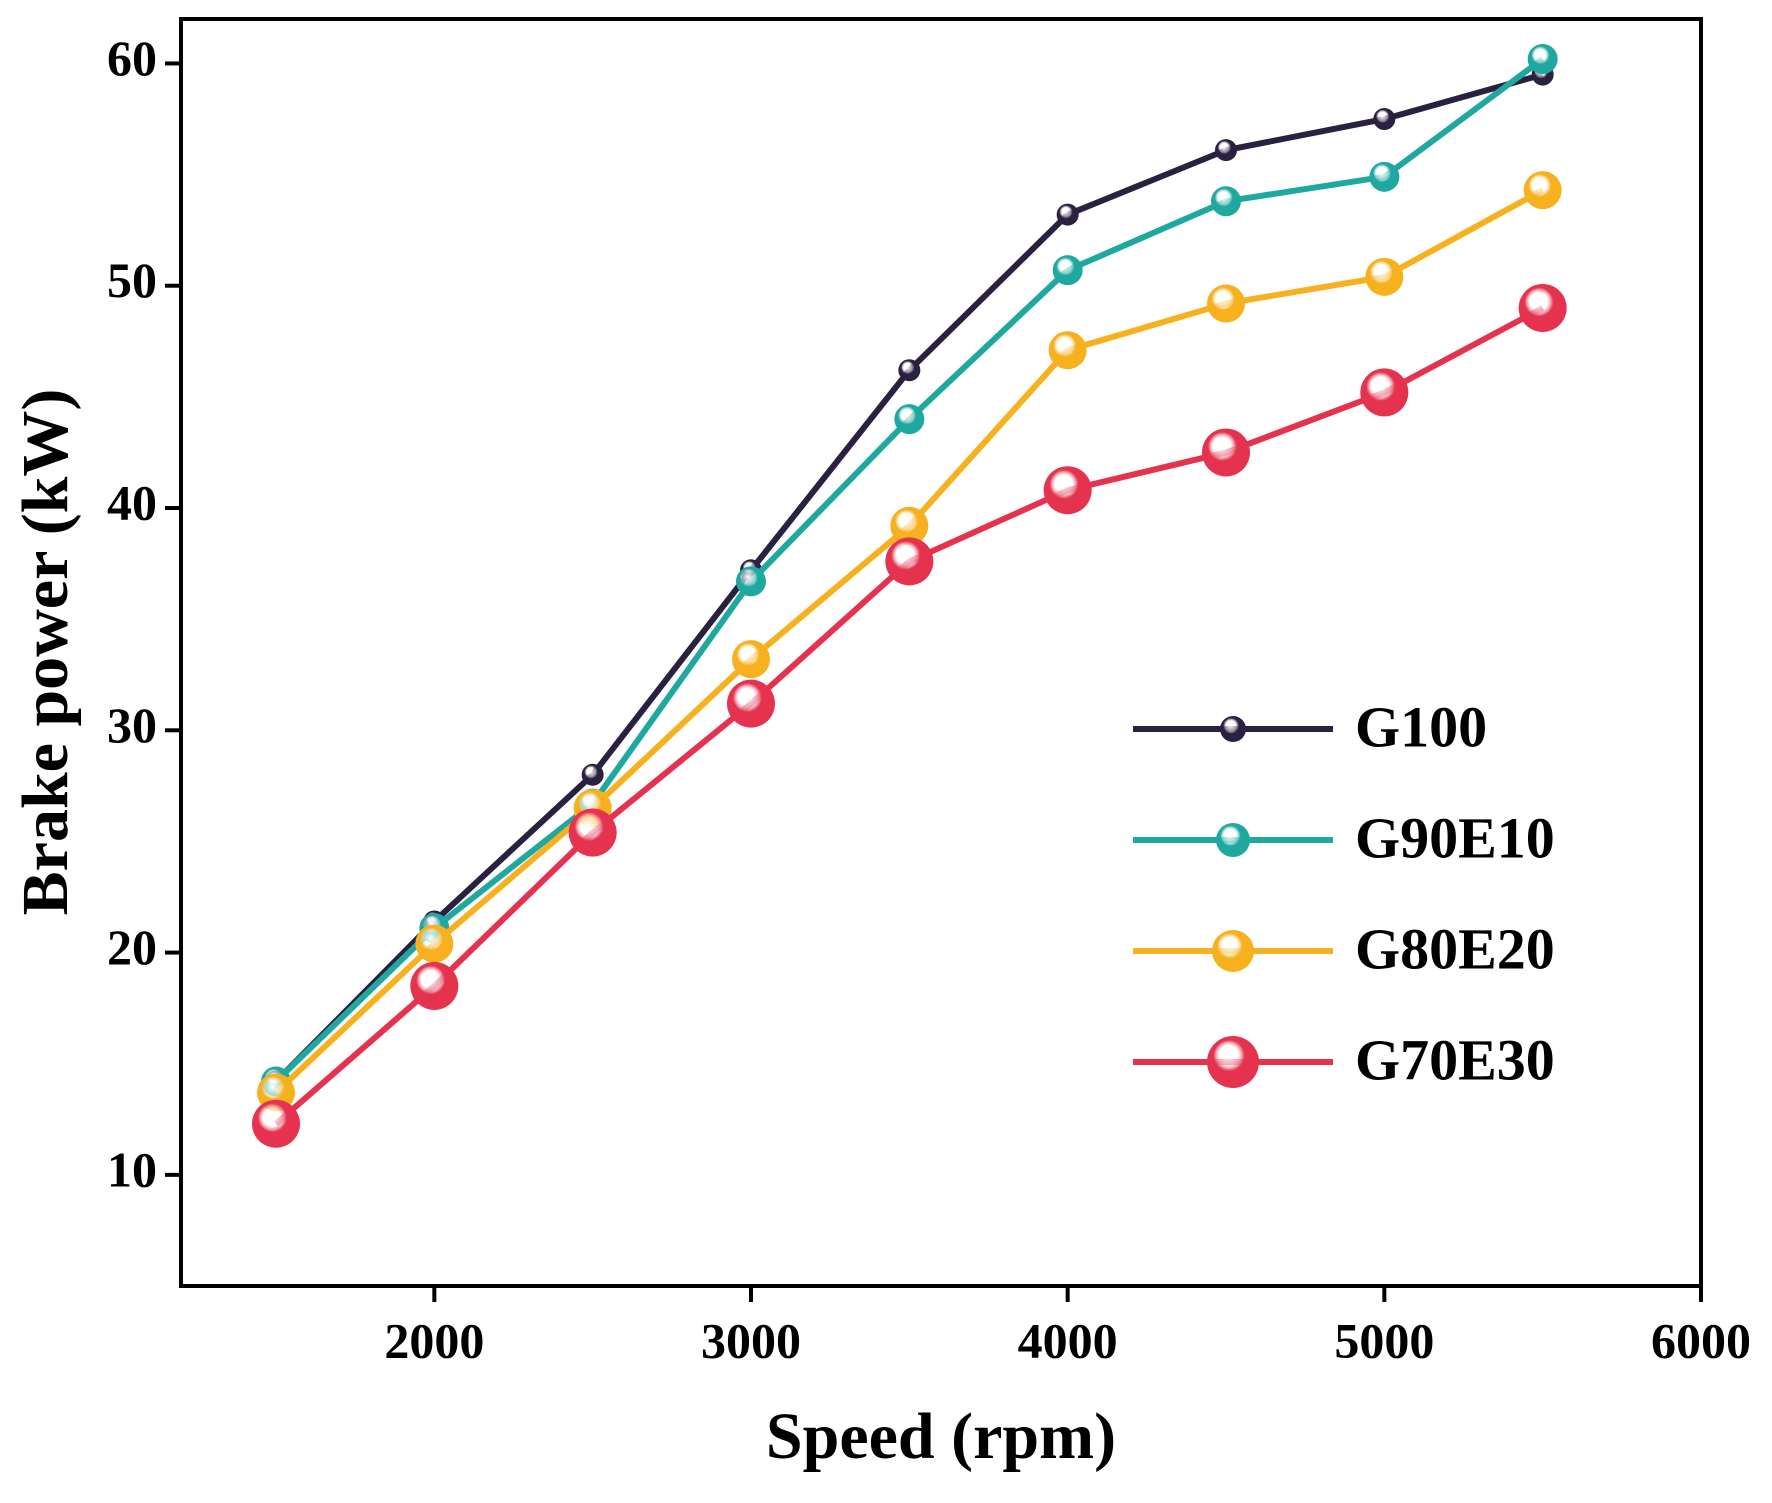  What do you see at coordinates (434, 1340) in the screenshot?
I see `x-tick-label: 2000` at bounding box center [434, 1340].